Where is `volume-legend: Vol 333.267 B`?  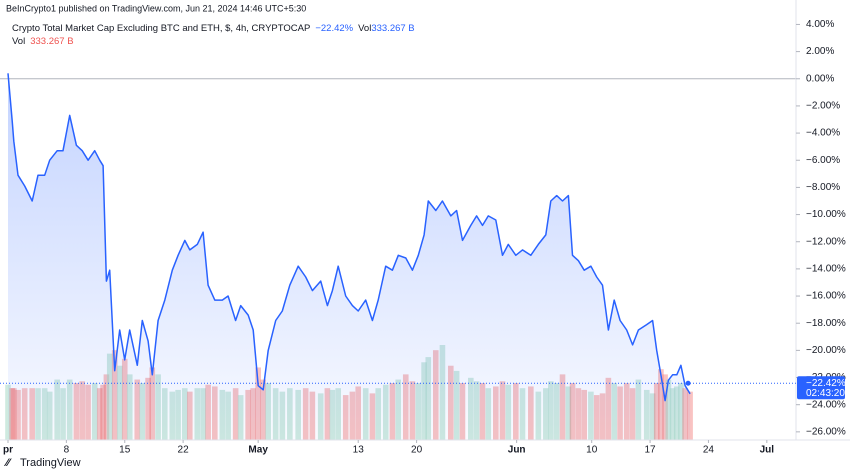
volume-legend: Vol 333.267 B is located at coordinates (43, 41).